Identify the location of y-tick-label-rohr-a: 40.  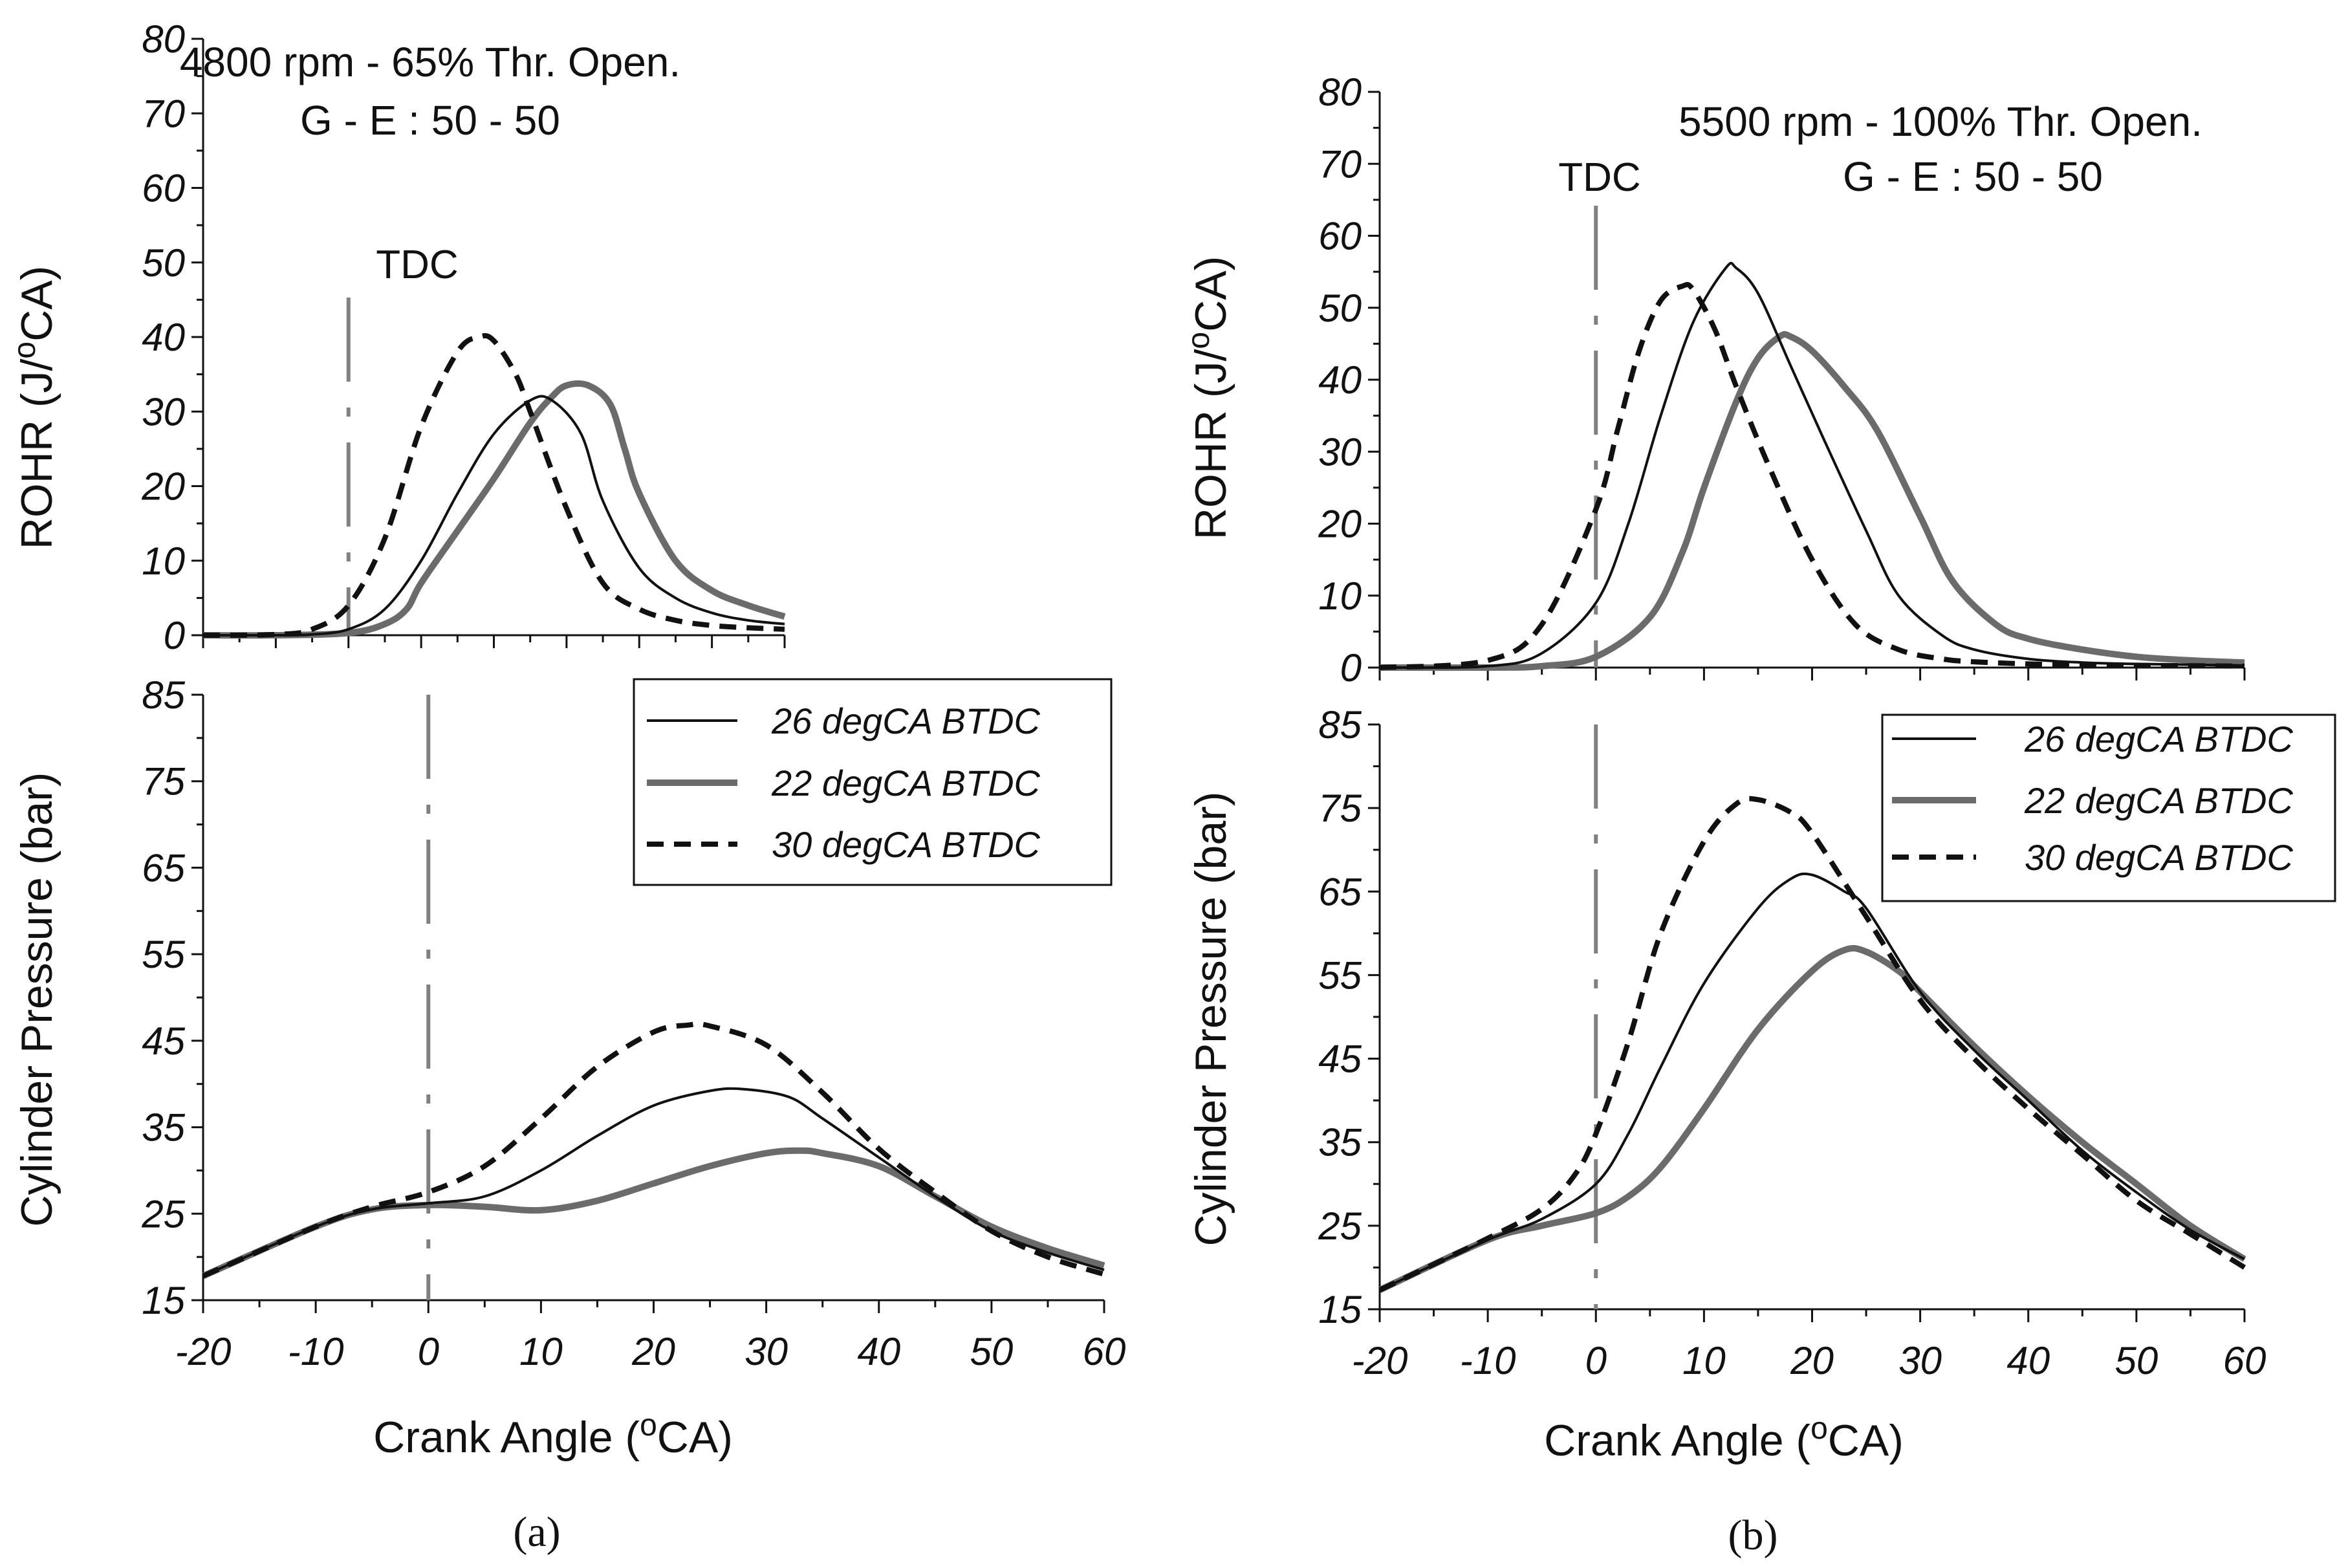
(163, 337).